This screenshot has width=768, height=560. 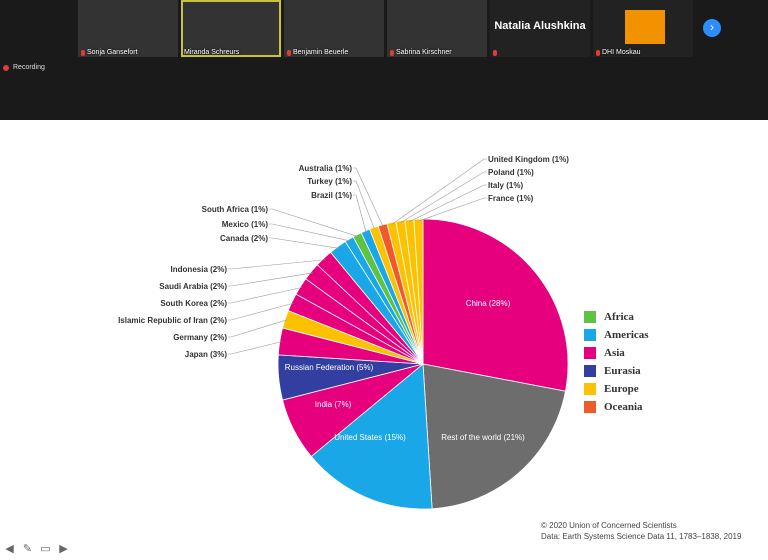 What do you see at coordinates (623, 407) in the screenshot?
I see `legend-label: Oceania` at bounding box center [623, 407].